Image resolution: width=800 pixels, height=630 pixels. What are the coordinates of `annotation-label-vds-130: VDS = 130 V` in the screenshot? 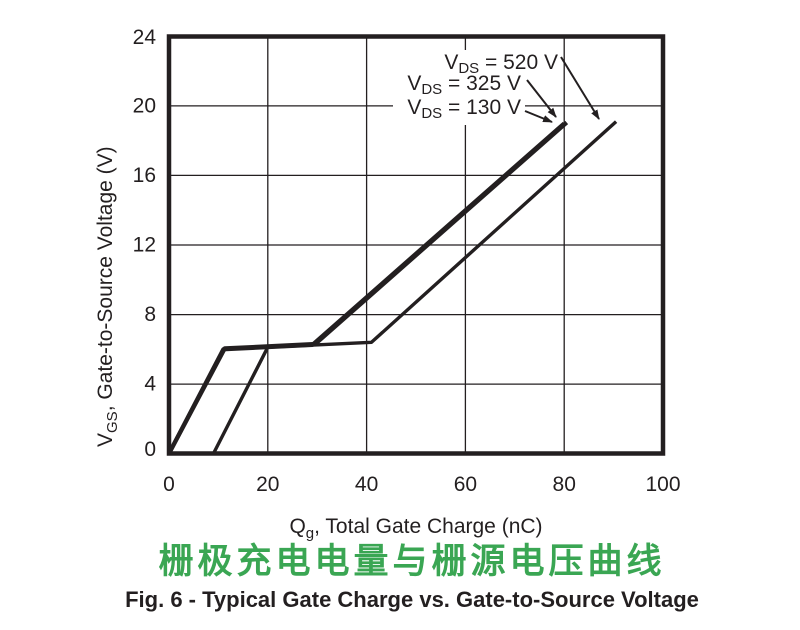 It's located at (464, 109).